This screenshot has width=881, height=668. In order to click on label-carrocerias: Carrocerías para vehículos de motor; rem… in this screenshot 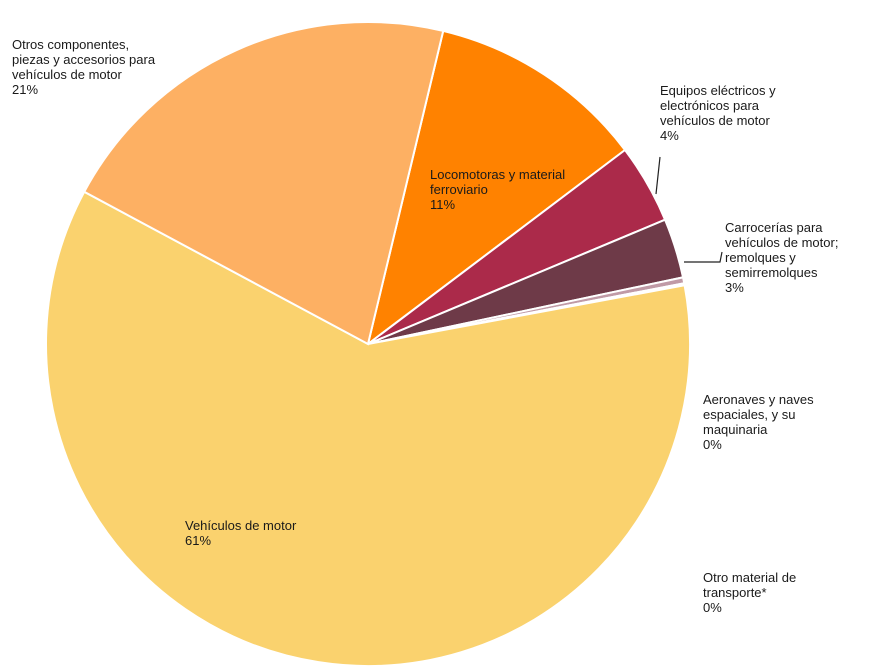, I will do `click(781, 257)`.